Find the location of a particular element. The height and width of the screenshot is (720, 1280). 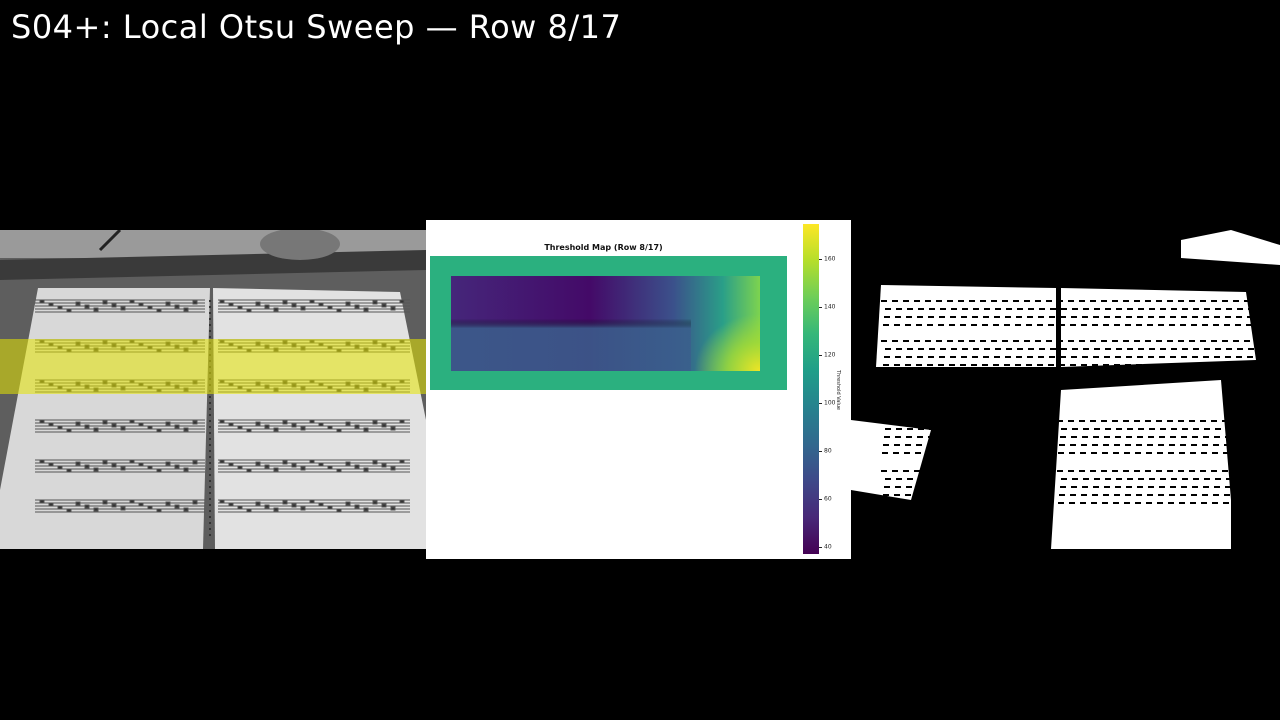

threshold-heatmap is located at coordinates (605, 323).